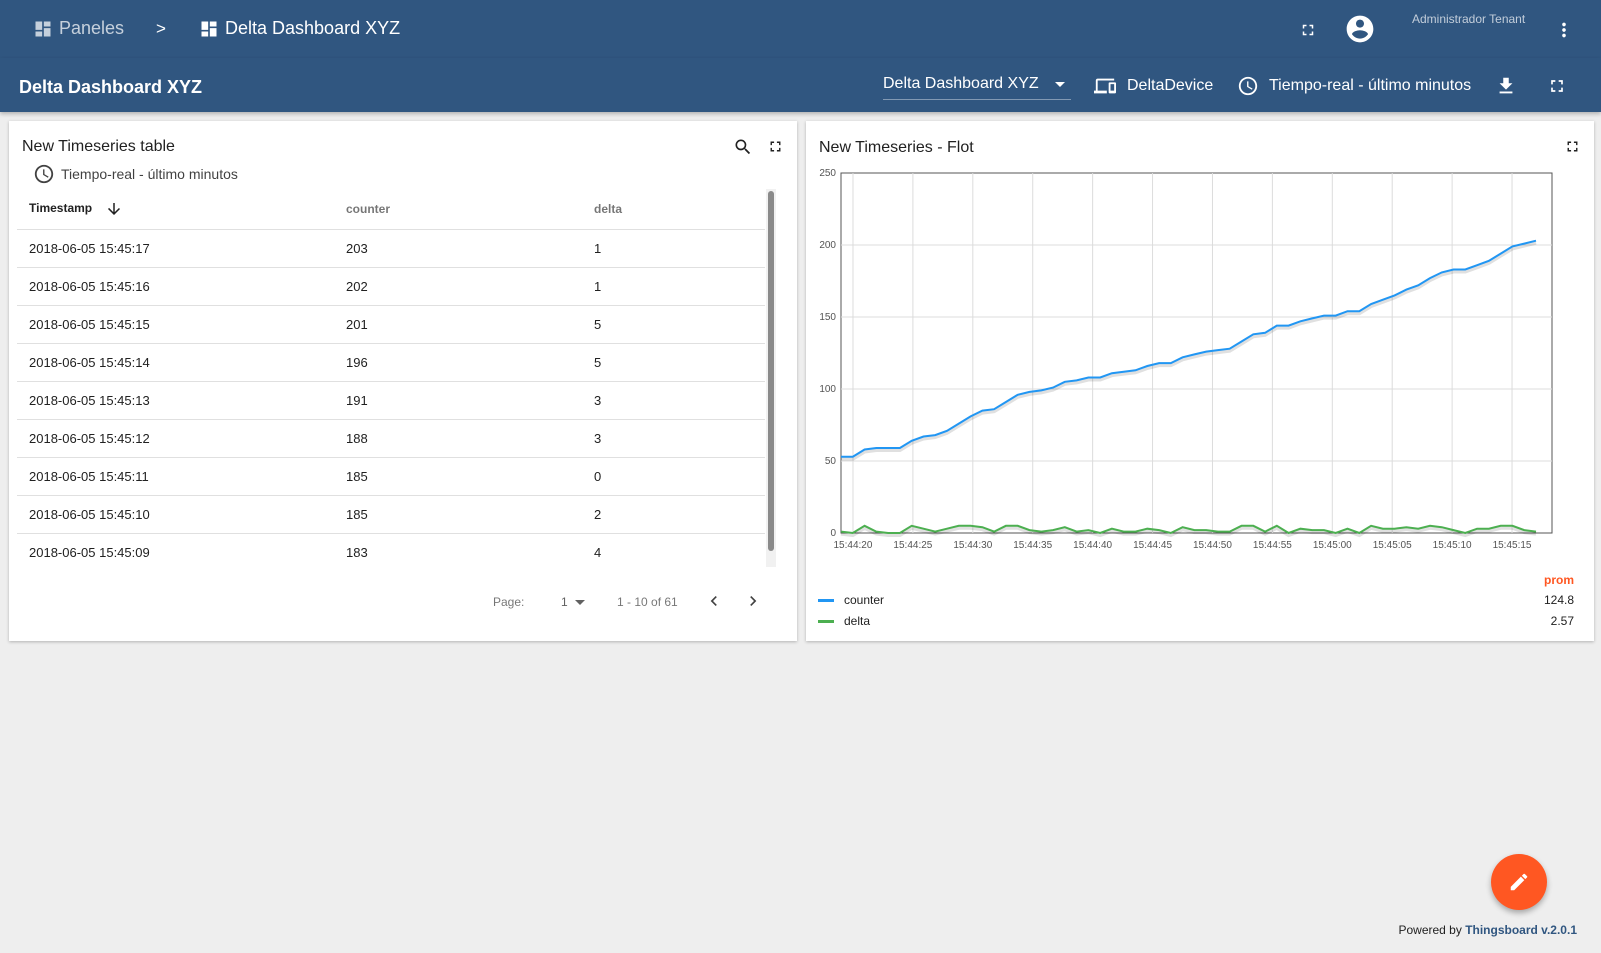  What do you see at coordinates (181, 209) in the screenshot?
I see `column-header-timestamp: Timestamp` at bounding box center [181, 209].